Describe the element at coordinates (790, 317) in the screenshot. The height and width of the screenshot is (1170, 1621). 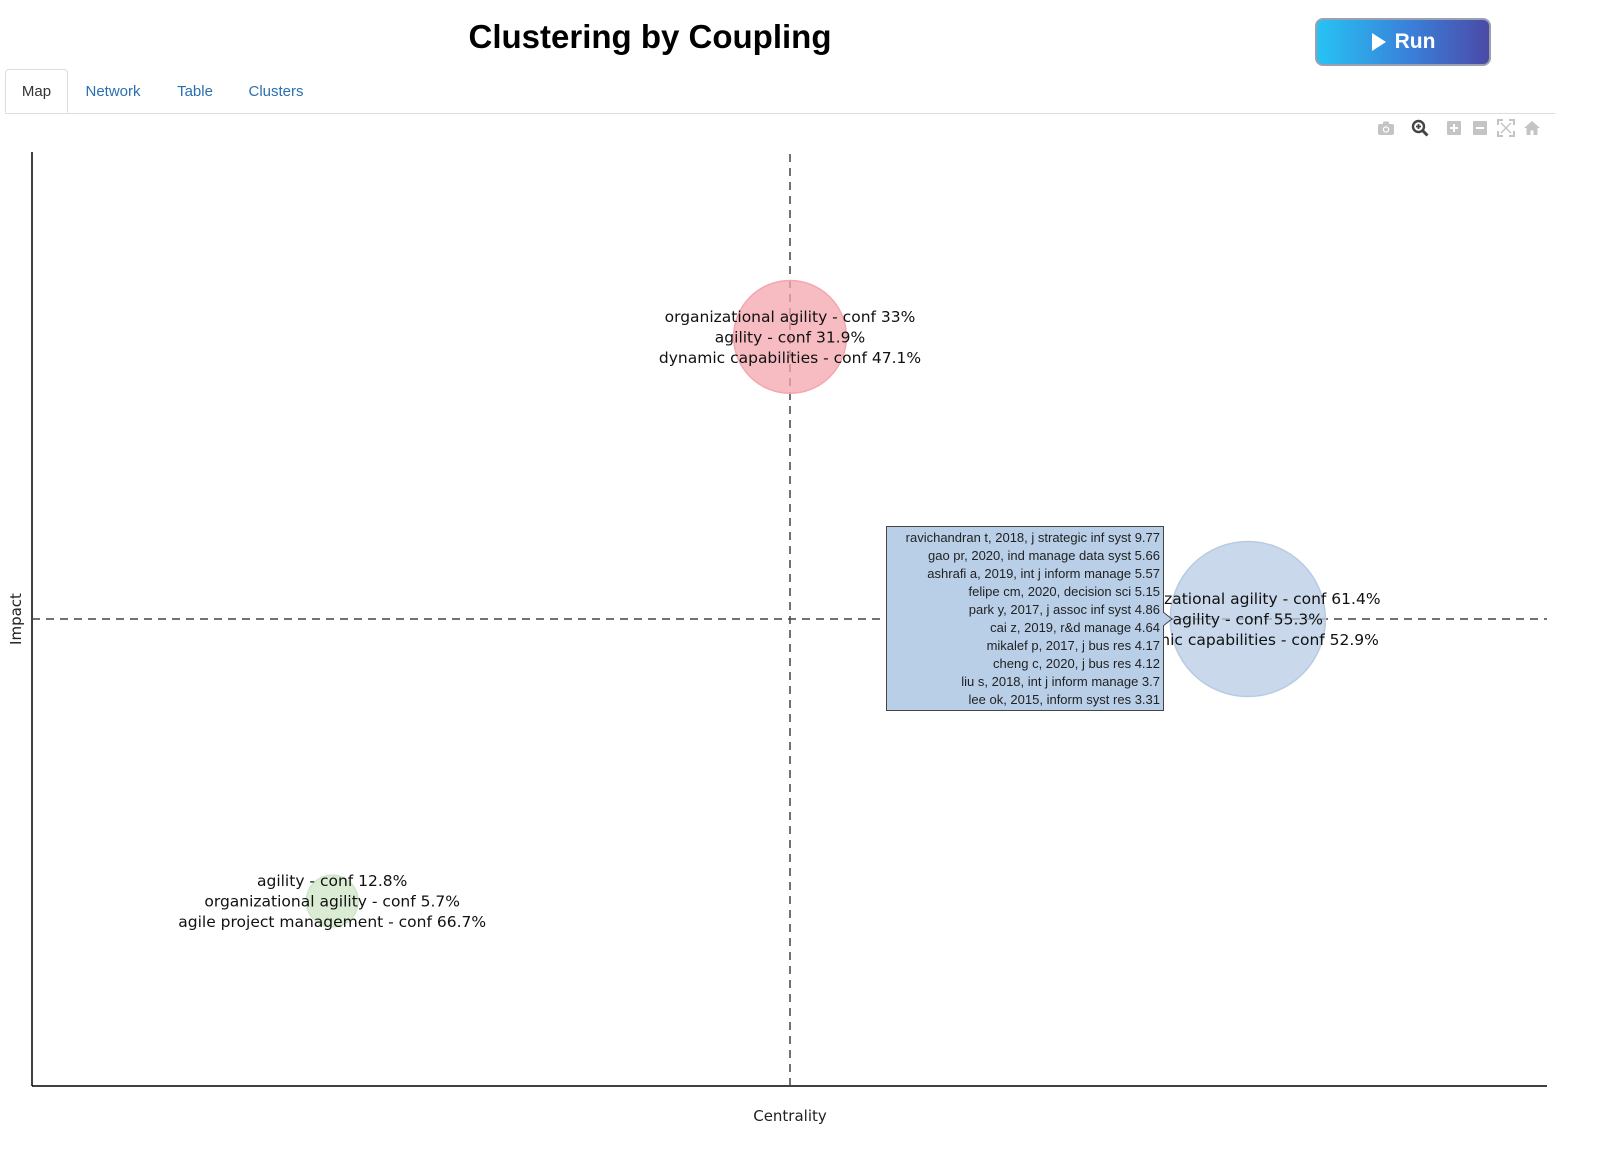
I see `cluster-1-label-1: organizational agility - conf 33%` at that location.